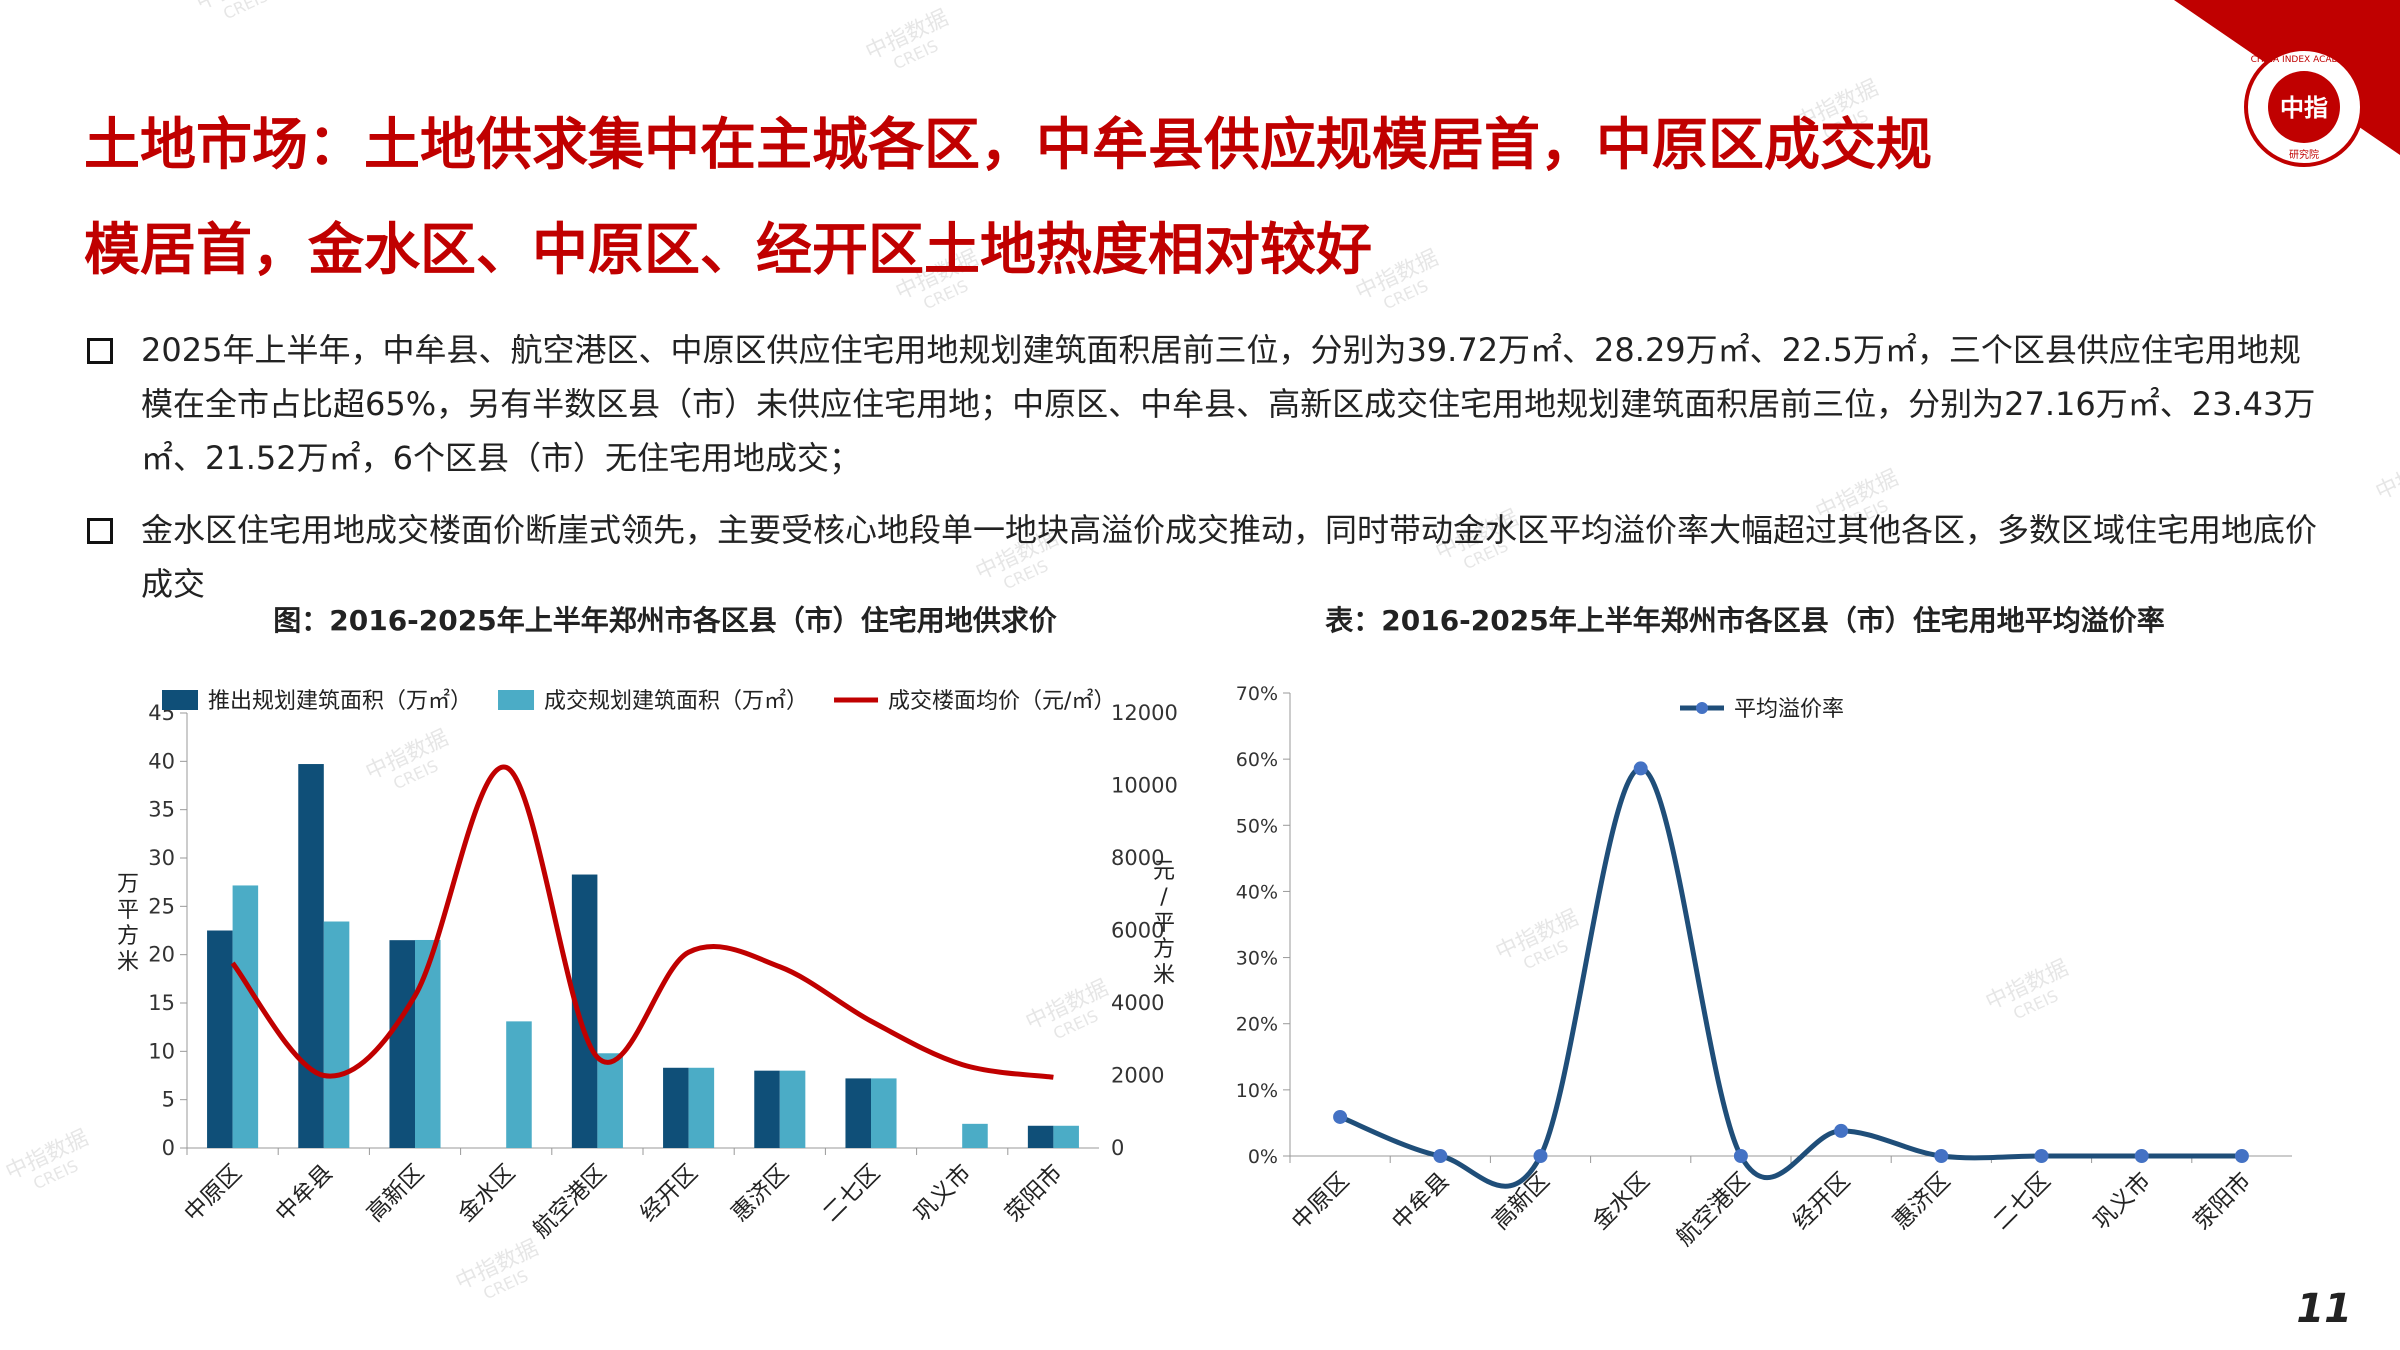 This screenshot has width=2400, height=1350. What do you see at coordinates (642, 922) in the screenshot?
I see `series-line` at bounding box center [642, 922].